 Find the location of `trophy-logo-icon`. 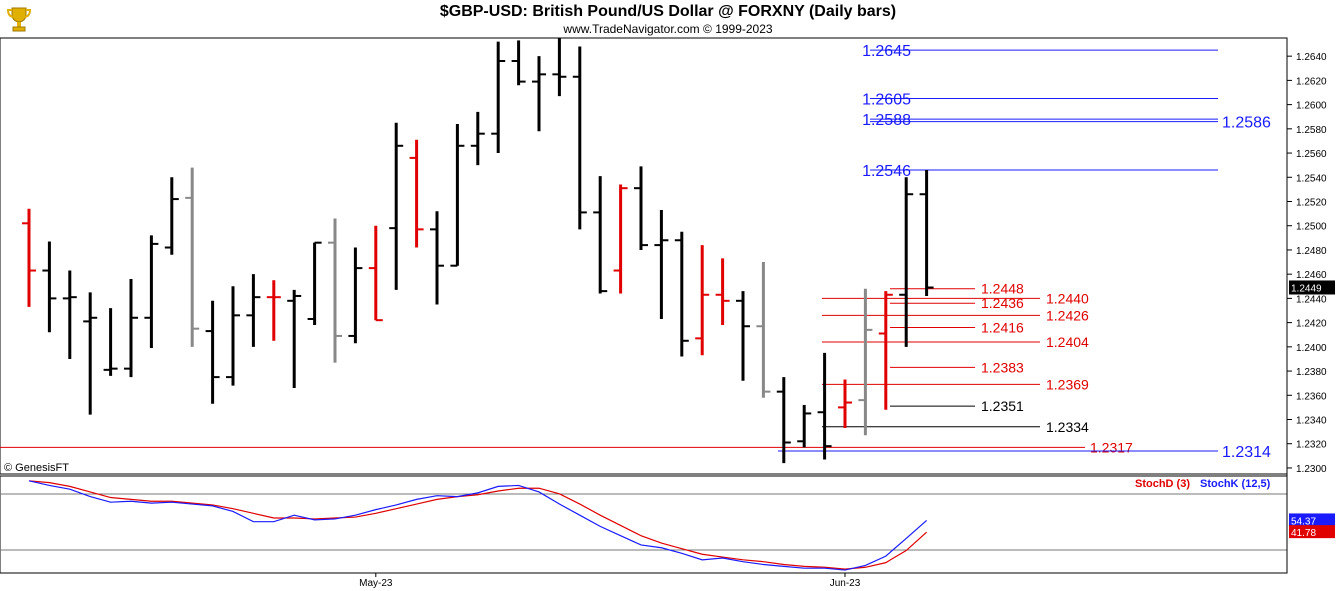

trophy-logo-icon is located at coordinates (19, 19).